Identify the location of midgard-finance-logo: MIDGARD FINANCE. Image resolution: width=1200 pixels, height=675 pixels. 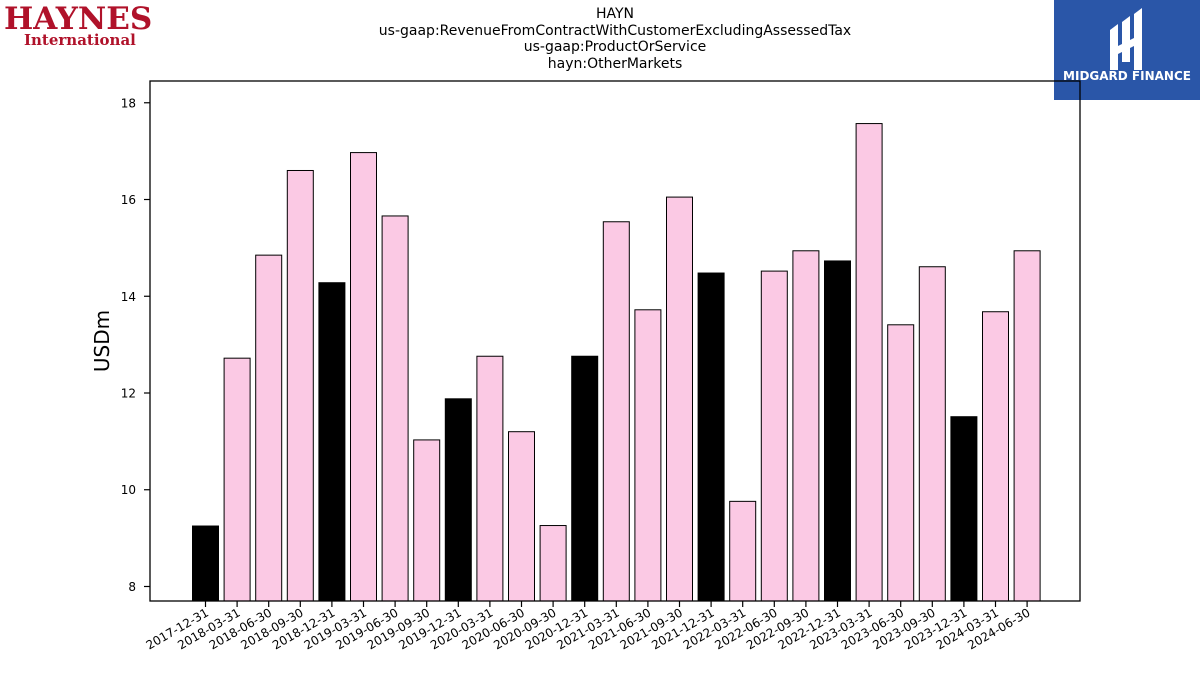
(1127, 50).